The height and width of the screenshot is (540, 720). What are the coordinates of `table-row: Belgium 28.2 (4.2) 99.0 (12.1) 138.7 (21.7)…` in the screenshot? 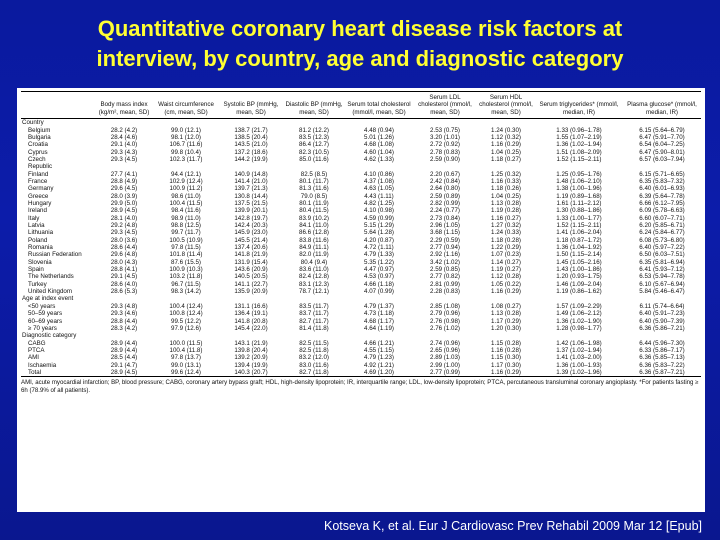 It's located at (361, 130).